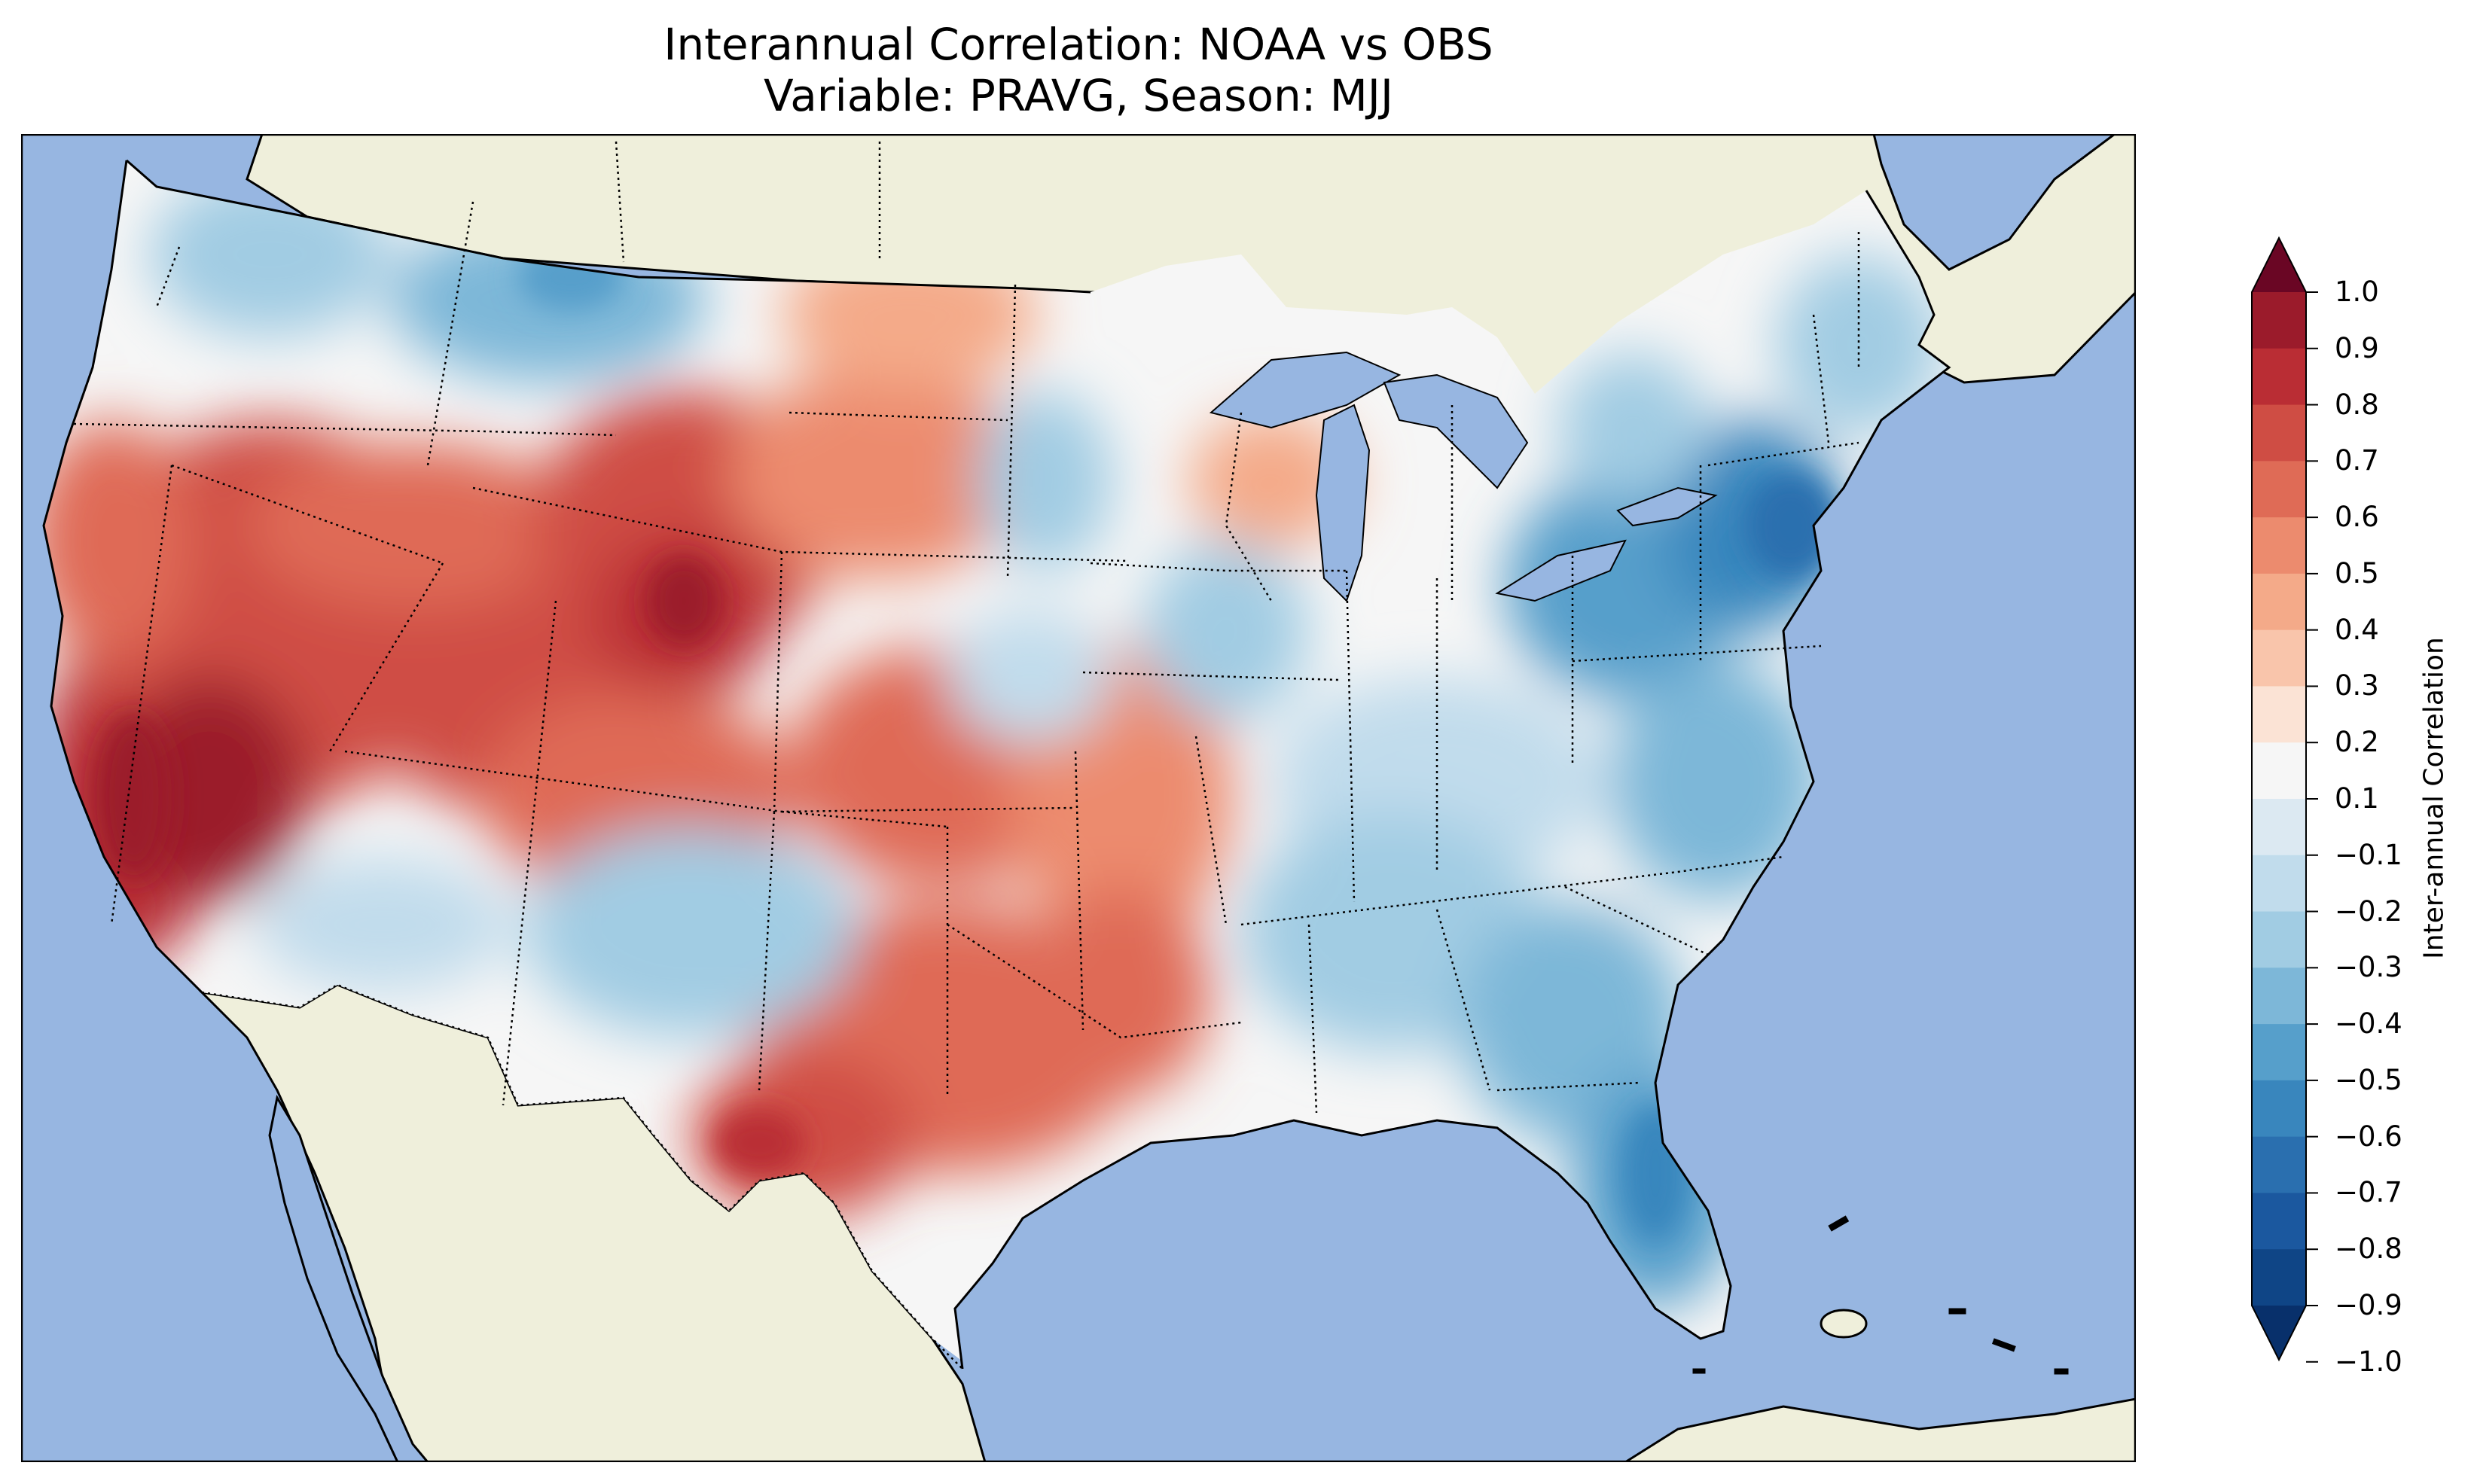  I want to click on colorbar-tick-label: 0.1, so click(2357, 798).